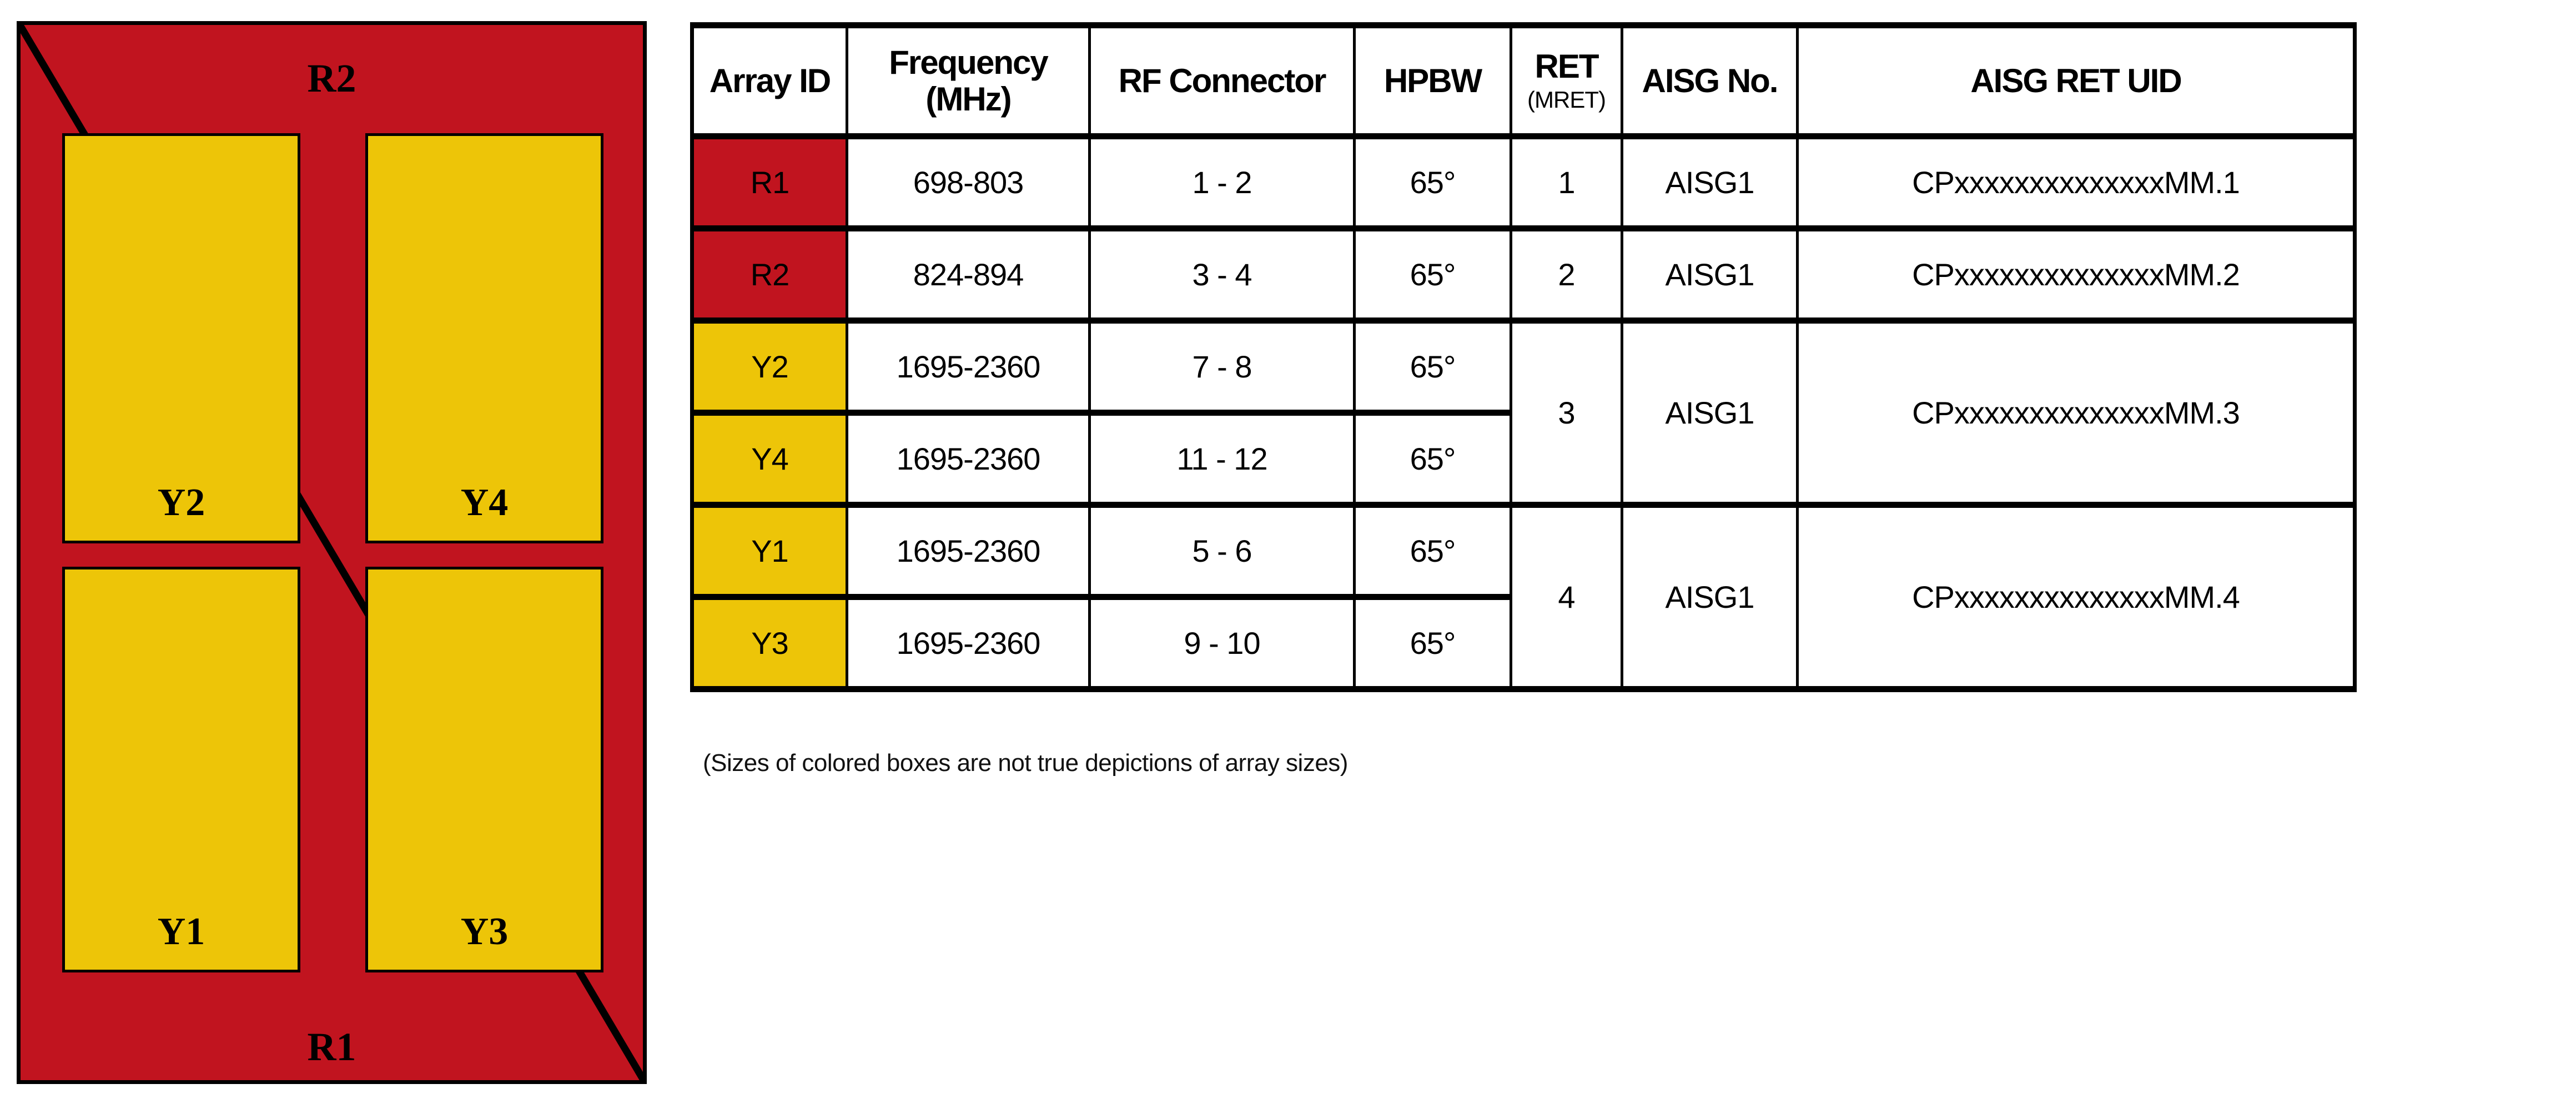  Describe the element at coordinates (1432, 80) in the screenshot. I see `col-header-hpbw: HPBW` at that location.